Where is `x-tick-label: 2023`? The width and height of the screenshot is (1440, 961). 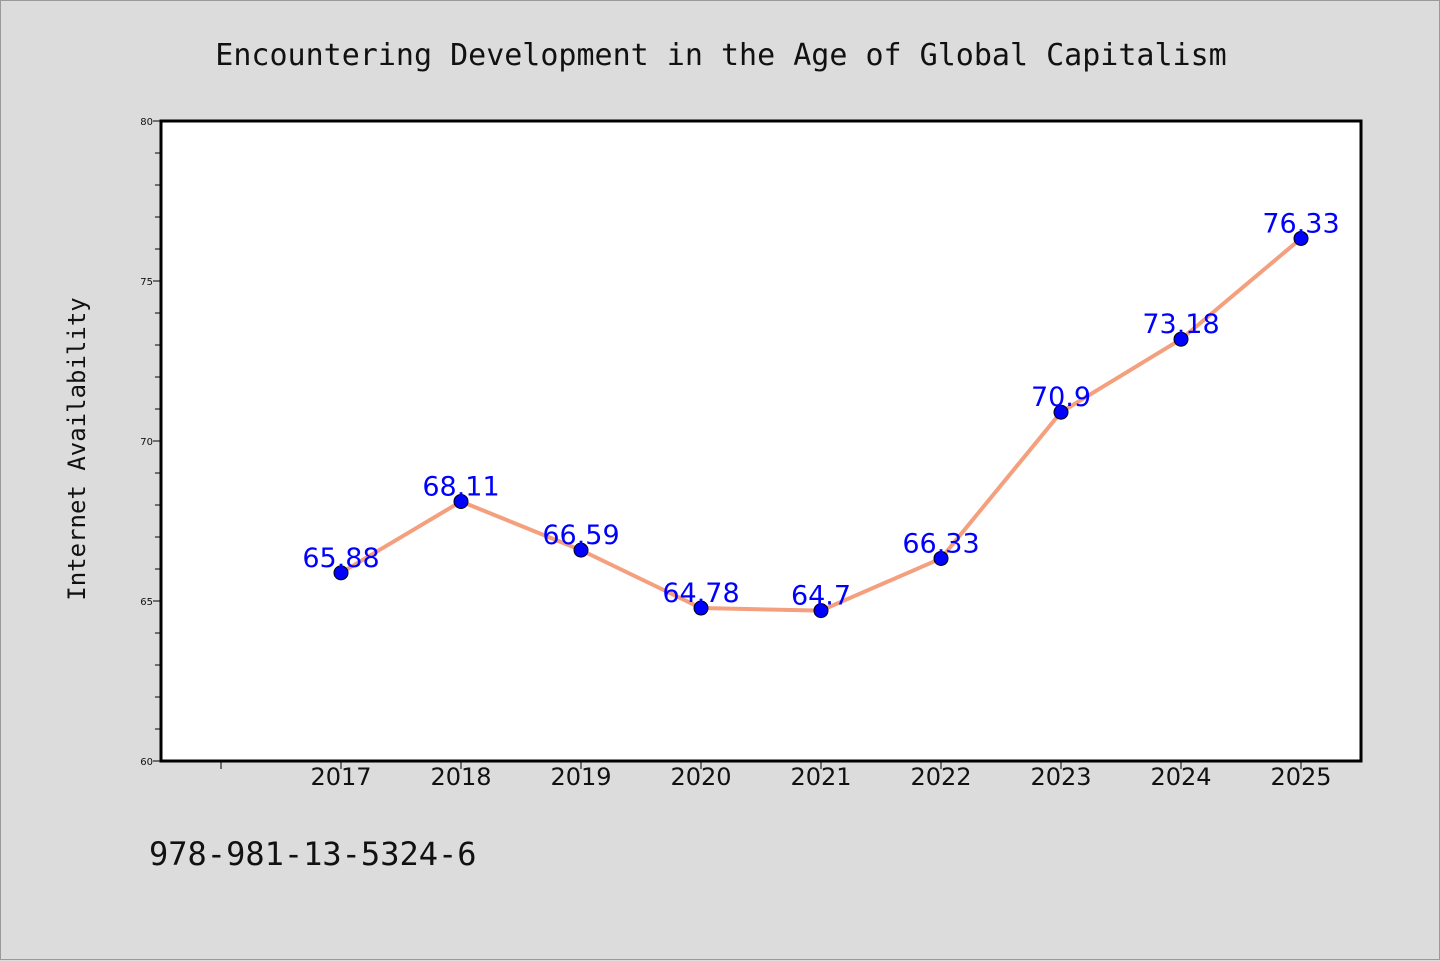 x-tick-label: 2023 is located at coordinates (1060, 777).